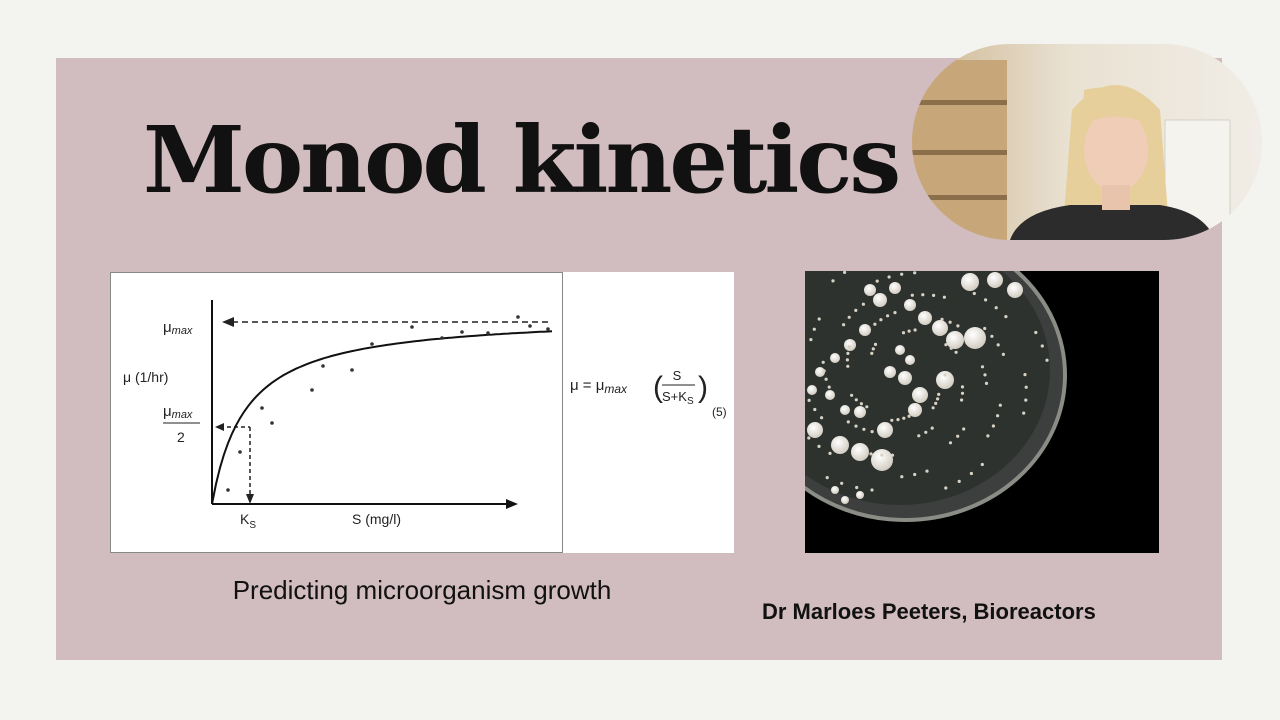  Describe the element at coordinates (512, 504) in the screenshot. I see `x-arrow` at that location.